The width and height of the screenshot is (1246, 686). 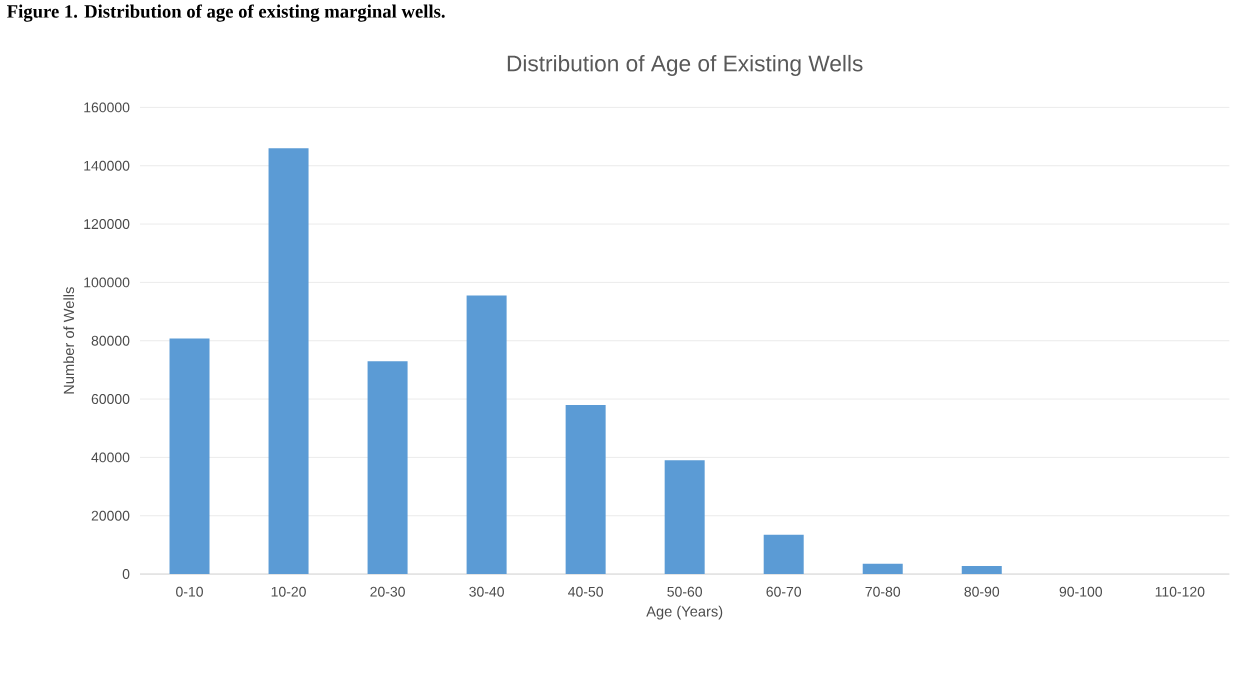 What do you see at coordinates (684, 612) in the screenshot?
I see `x-axis-title: Age (Years)` at bounding box center [684, 612].